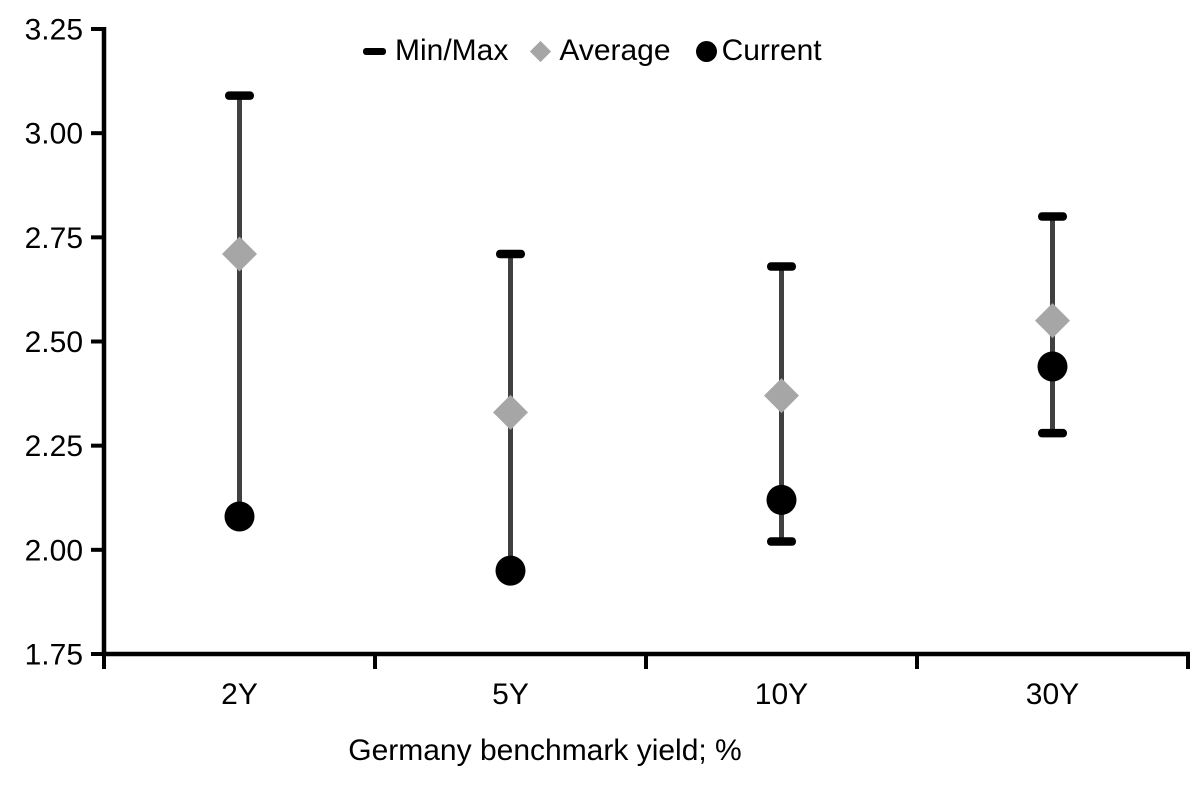 This screenshot has height=788, width=1200. Describe the element at coordinates (510, 412) in the screenshot. I see `average-marker-5Y` at that location.